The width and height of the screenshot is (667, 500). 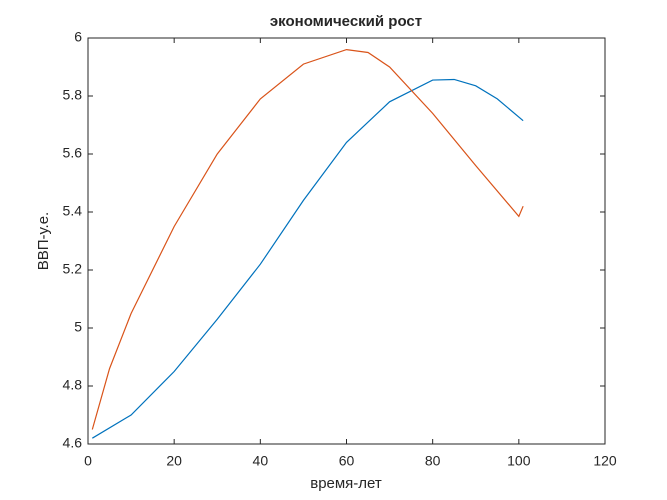 What do you see at coordinates (519, 461) in the screenshot?
I see `x-tick-label: 100` at bounding box center [519, 461].